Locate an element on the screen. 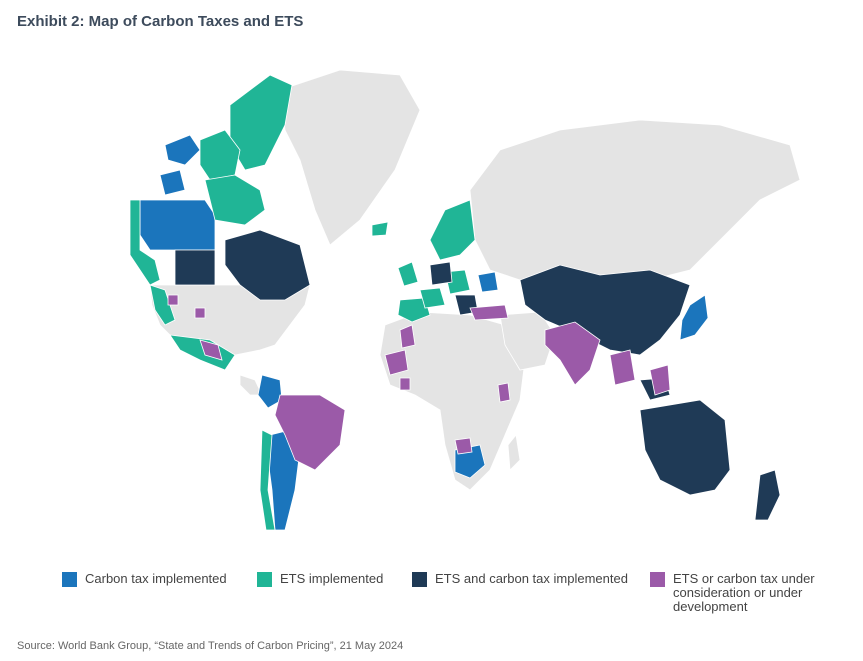 This screenshot has height=661, width=863. legend-item: Carbon tax implemented is located at coordinates (152, 579).